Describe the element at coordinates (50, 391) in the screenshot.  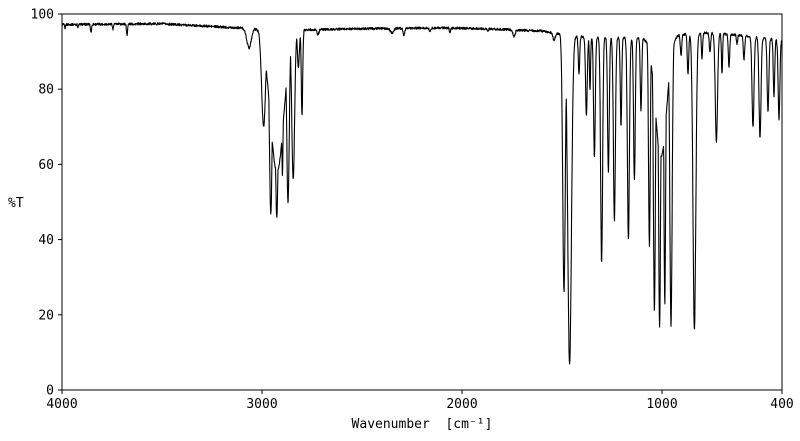
I see `y-tick-label: 0` at that location.